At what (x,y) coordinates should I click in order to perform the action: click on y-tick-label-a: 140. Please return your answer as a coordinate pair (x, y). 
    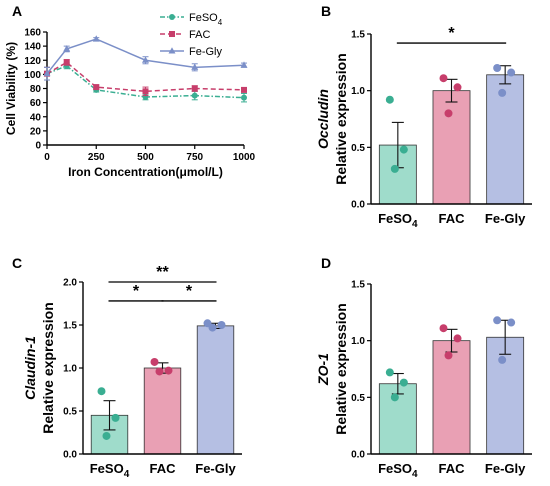
    Looking at the image, I should click on (32, 47).